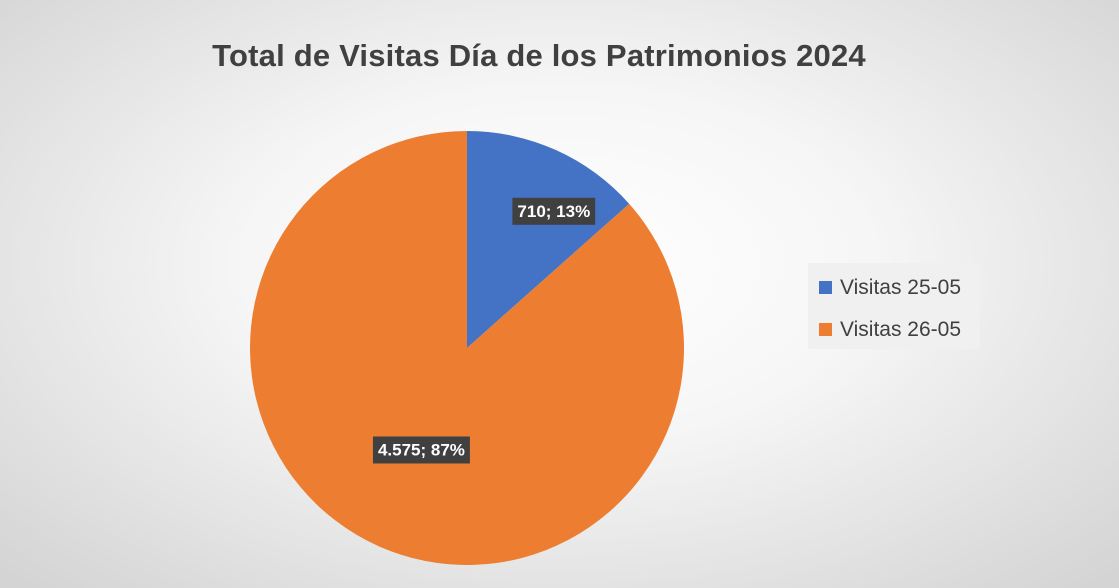  What do you see at coordinates (825, 287) in the screenshot?
I see `legend-swatch-blue` at bounding box center [825, 287].